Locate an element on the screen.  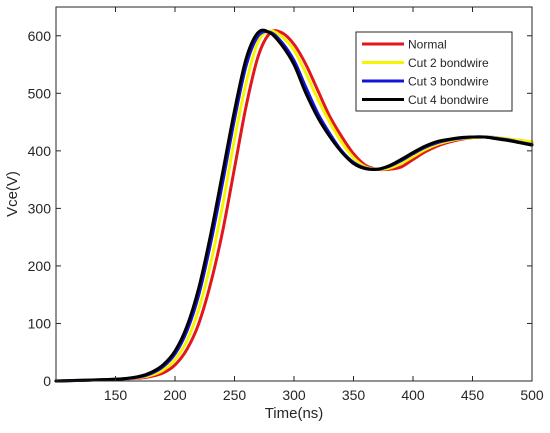
y-tick-label: 200 is located at coordinates (40, 266).